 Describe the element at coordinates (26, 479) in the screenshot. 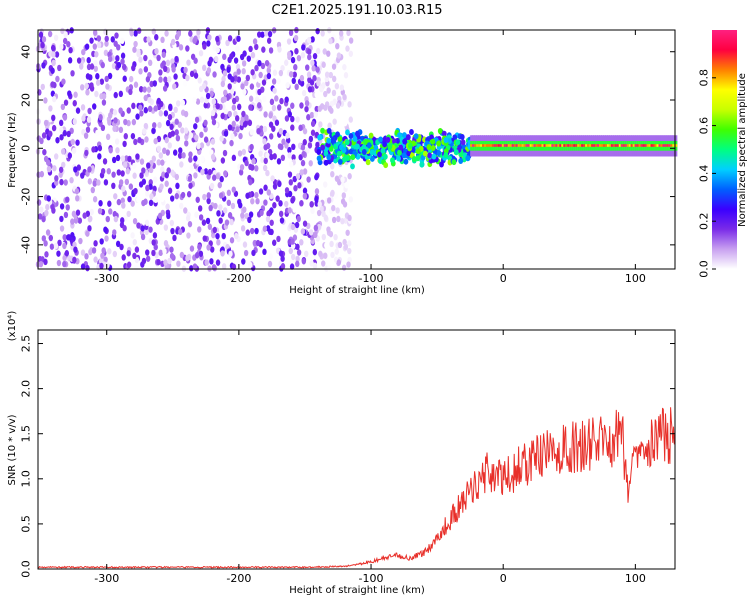

I see `y-tick-label: 1.0` at that location.